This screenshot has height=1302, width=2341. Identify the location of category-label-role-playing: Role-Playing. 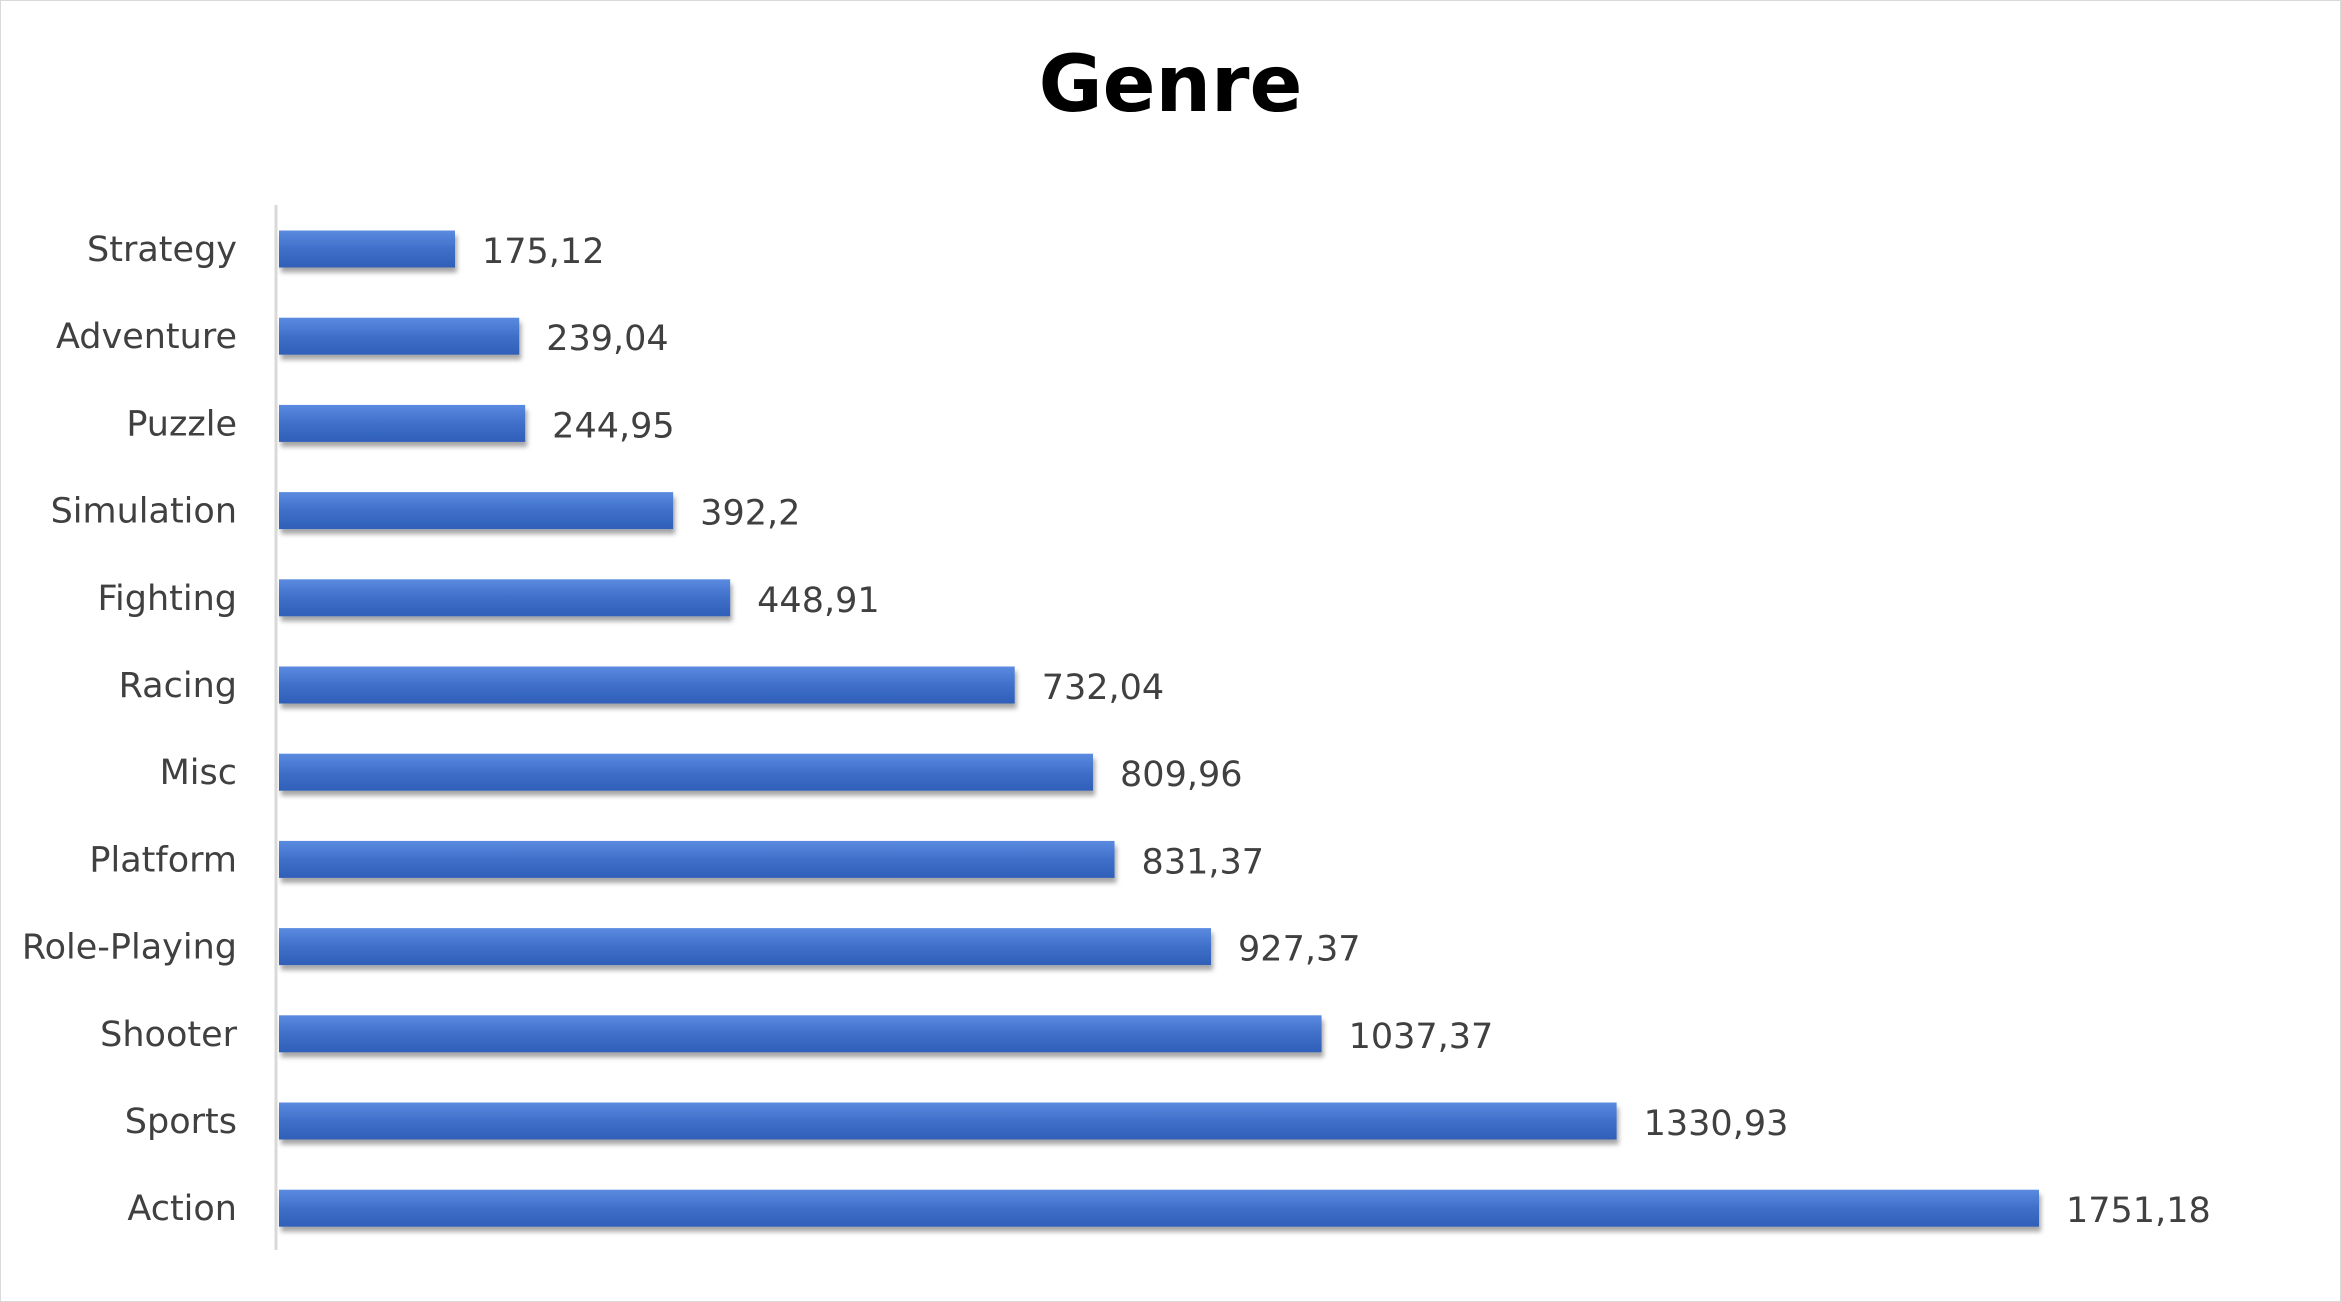
(129, 948).